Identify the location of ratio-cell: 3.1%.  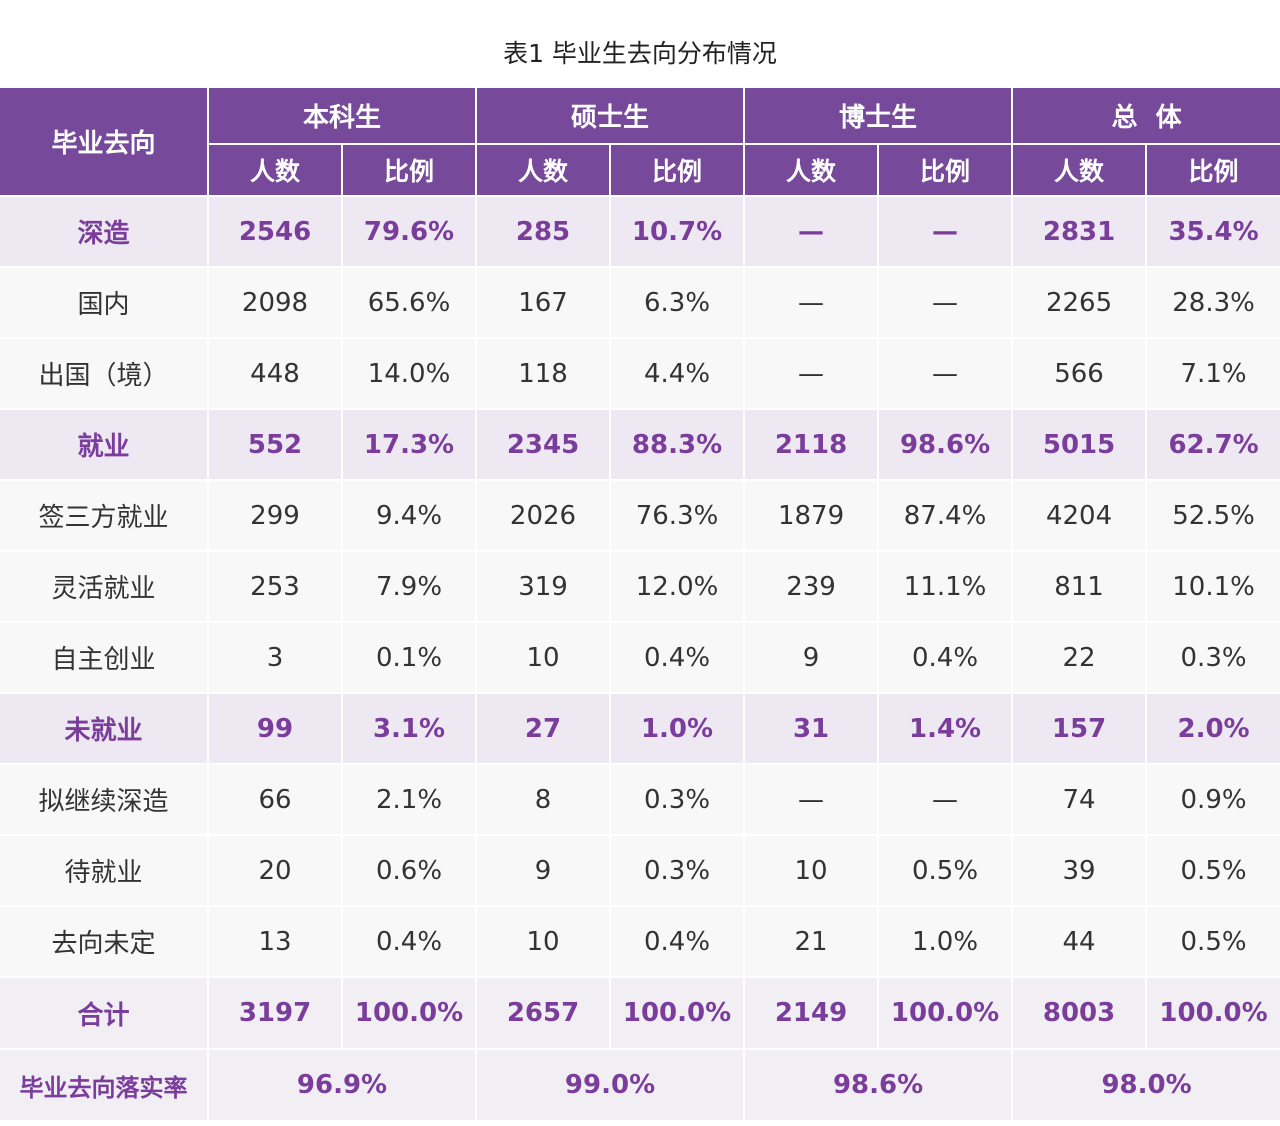
(410, 729).